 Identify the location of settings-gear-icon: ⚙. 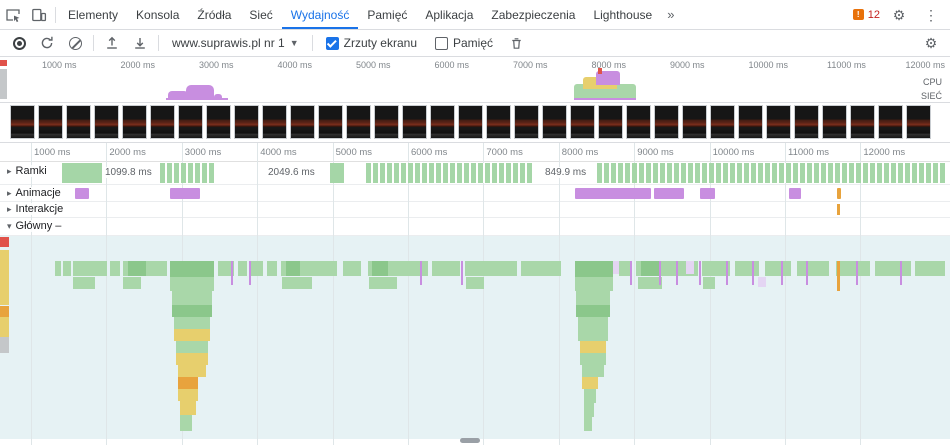
(899, 14).